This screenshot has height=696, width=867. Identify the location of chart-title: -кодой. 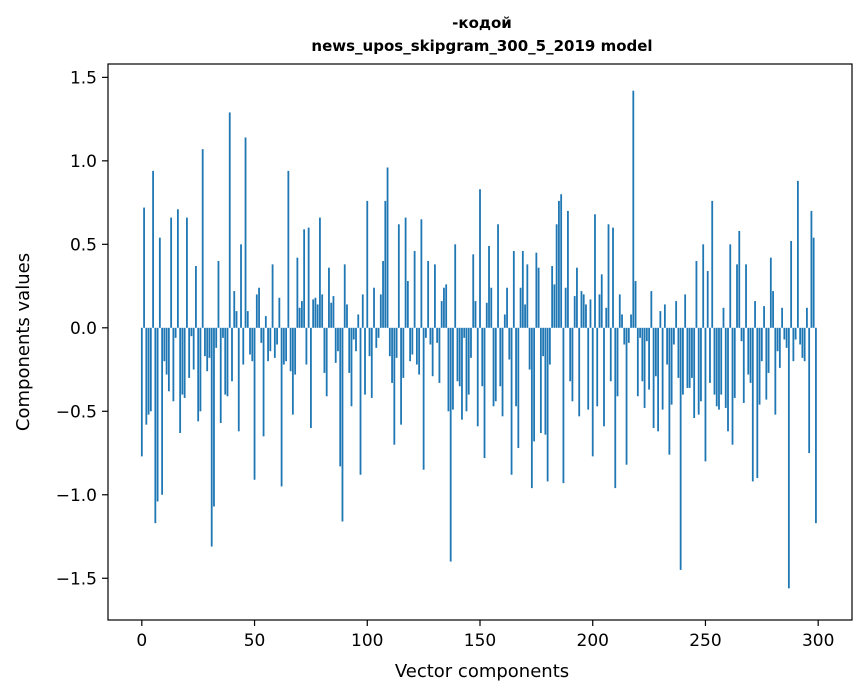
(482, 23).